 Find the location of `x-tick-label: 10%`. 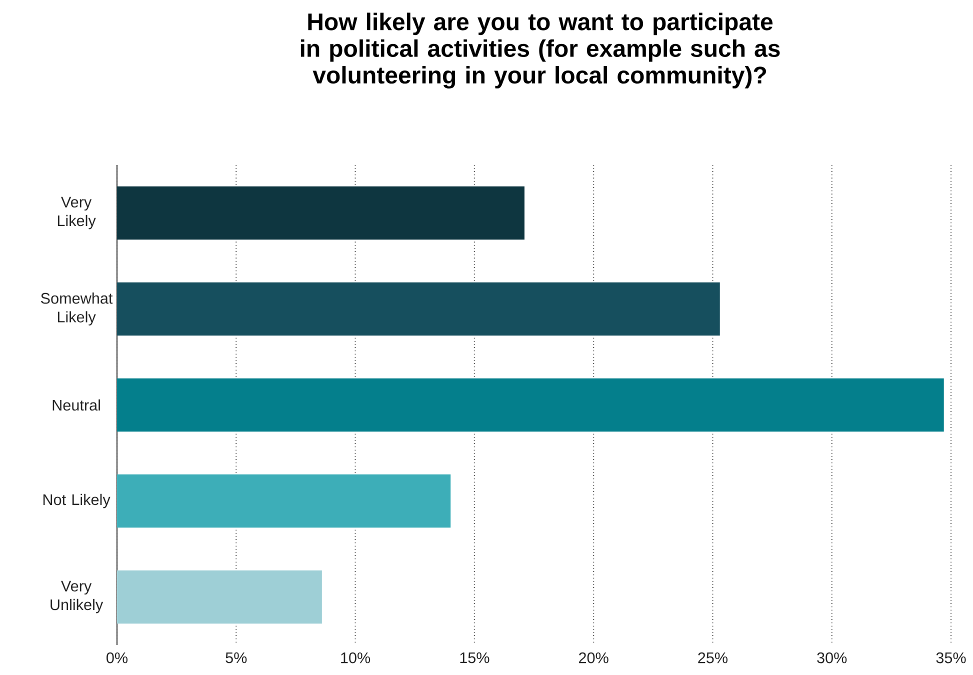

x-tick-label: 10% is located at coordinates (355, 658).